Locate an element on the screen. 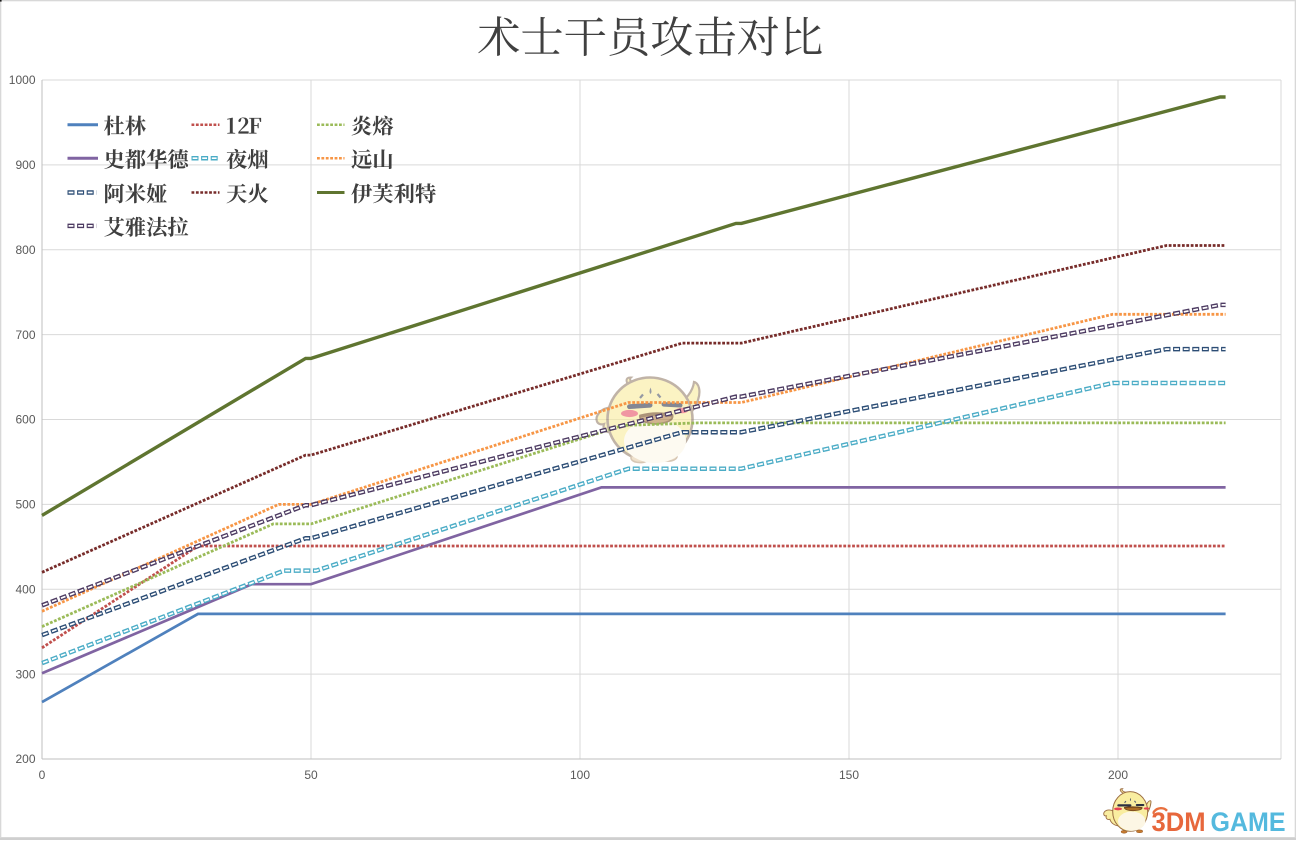 This screenshot has height=845, width=1296. svg-text: 700 is located at coordinates (25, 335).